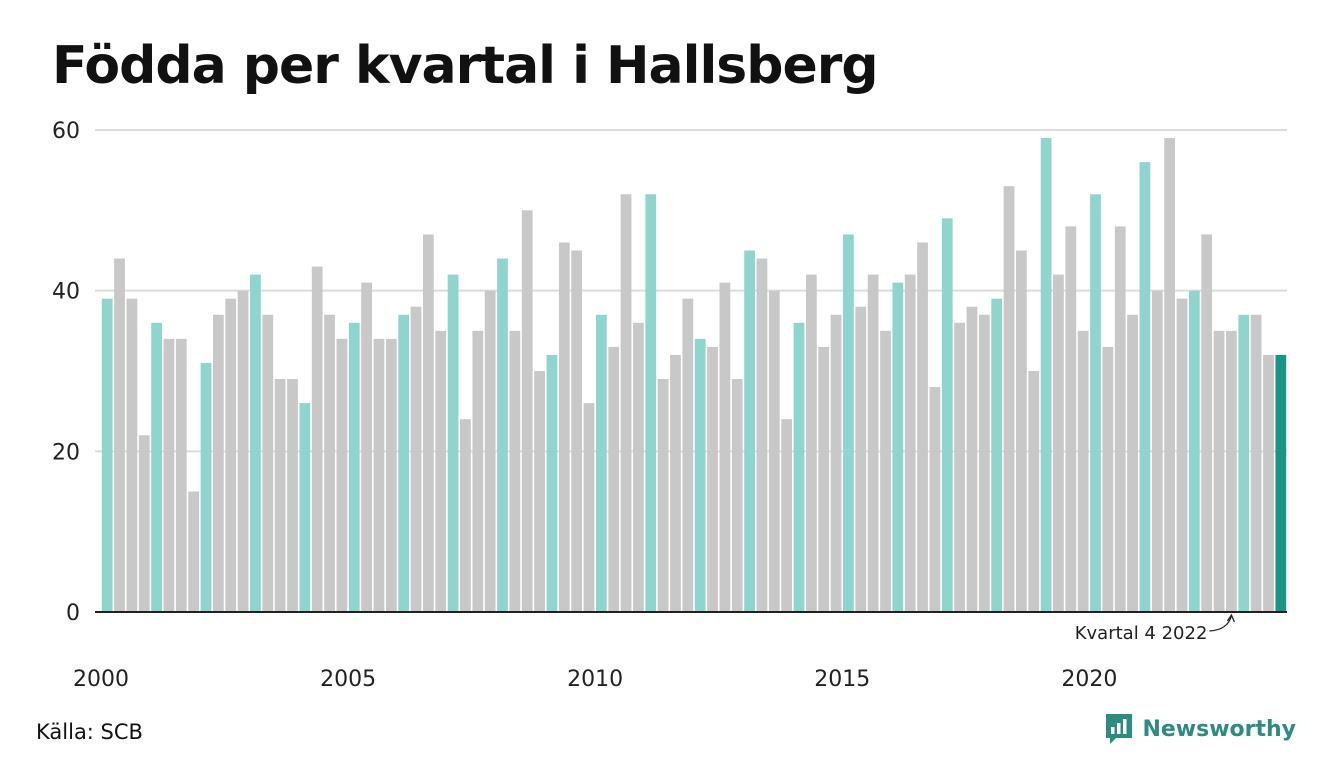  Describe the element at coordinates (1089, 679) in the screenshot. I see `x-tick-label: 2020` at that location.